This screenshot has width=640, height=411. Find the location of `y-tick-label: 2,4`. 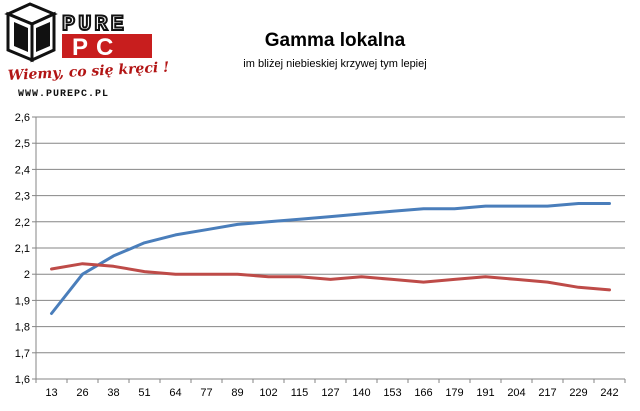

y-tick-label: 2,4 is located at coordinates (22, 170).